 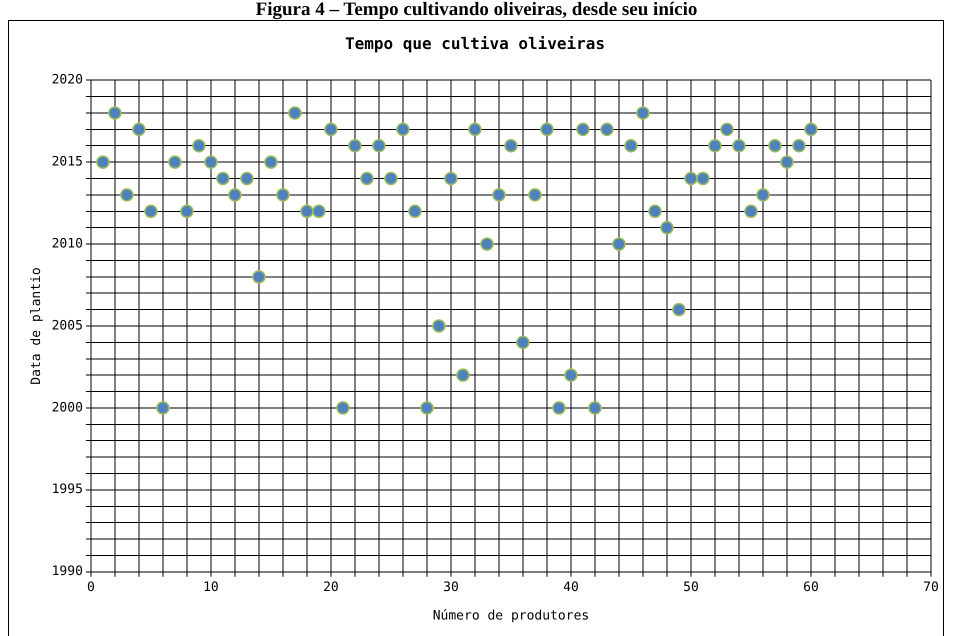 What do you see at coordinates (67, 244) in the screenshot?
I see `y-tick-label: 2010` at bounding box center [67, 244].